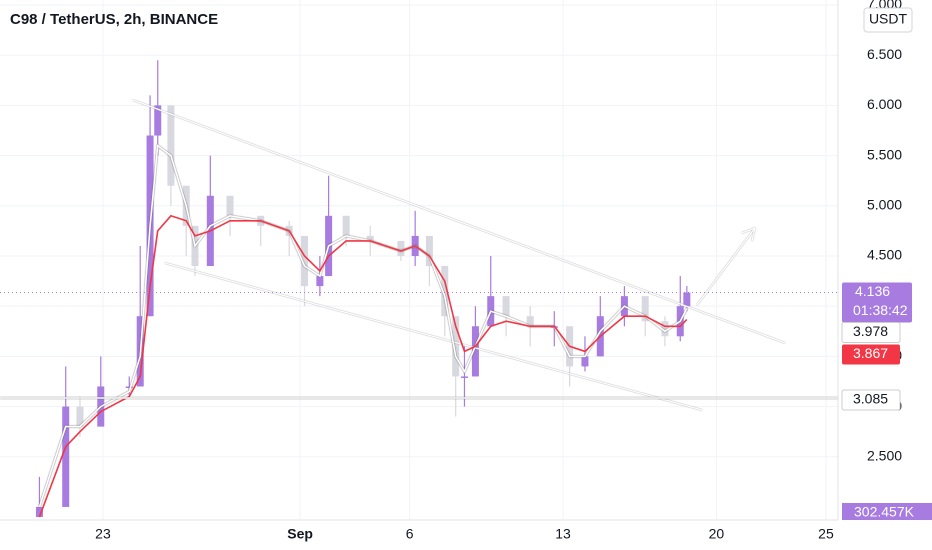  I want to click on level-label-box, so click(871, 400).